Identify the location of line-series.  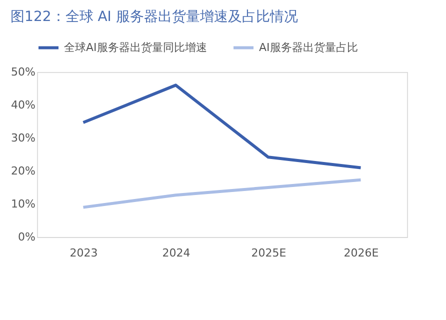
(222, 193).